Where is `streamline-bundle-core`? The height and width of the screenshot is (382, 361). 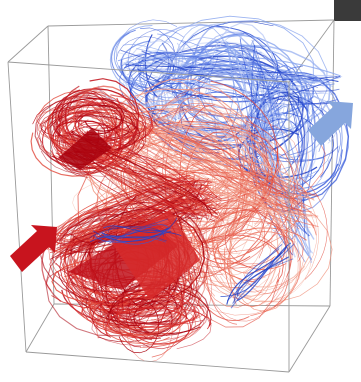
streamline-bundle-core is located at coordinates (85, 149).